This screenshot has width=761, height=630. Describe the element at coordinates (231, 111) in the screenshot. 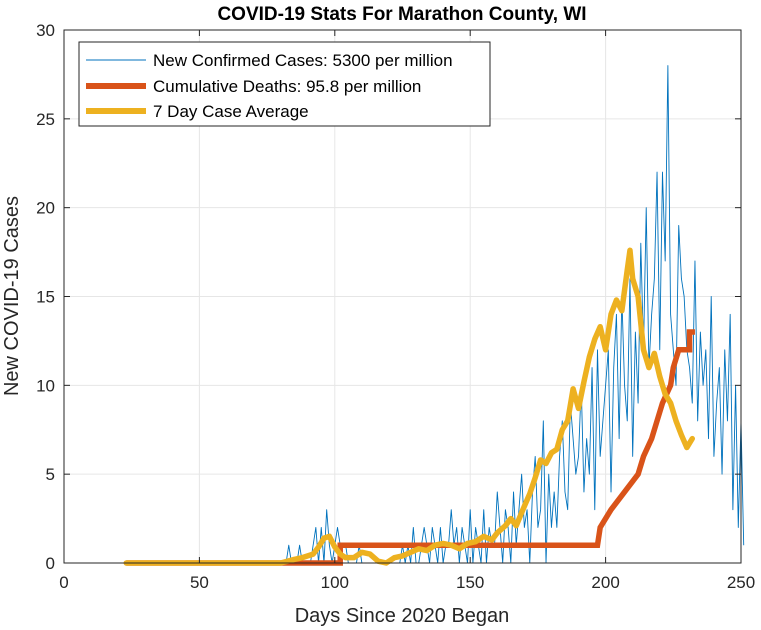

I see `legend-label-7day-average: 7 Day Case Average` at that location.